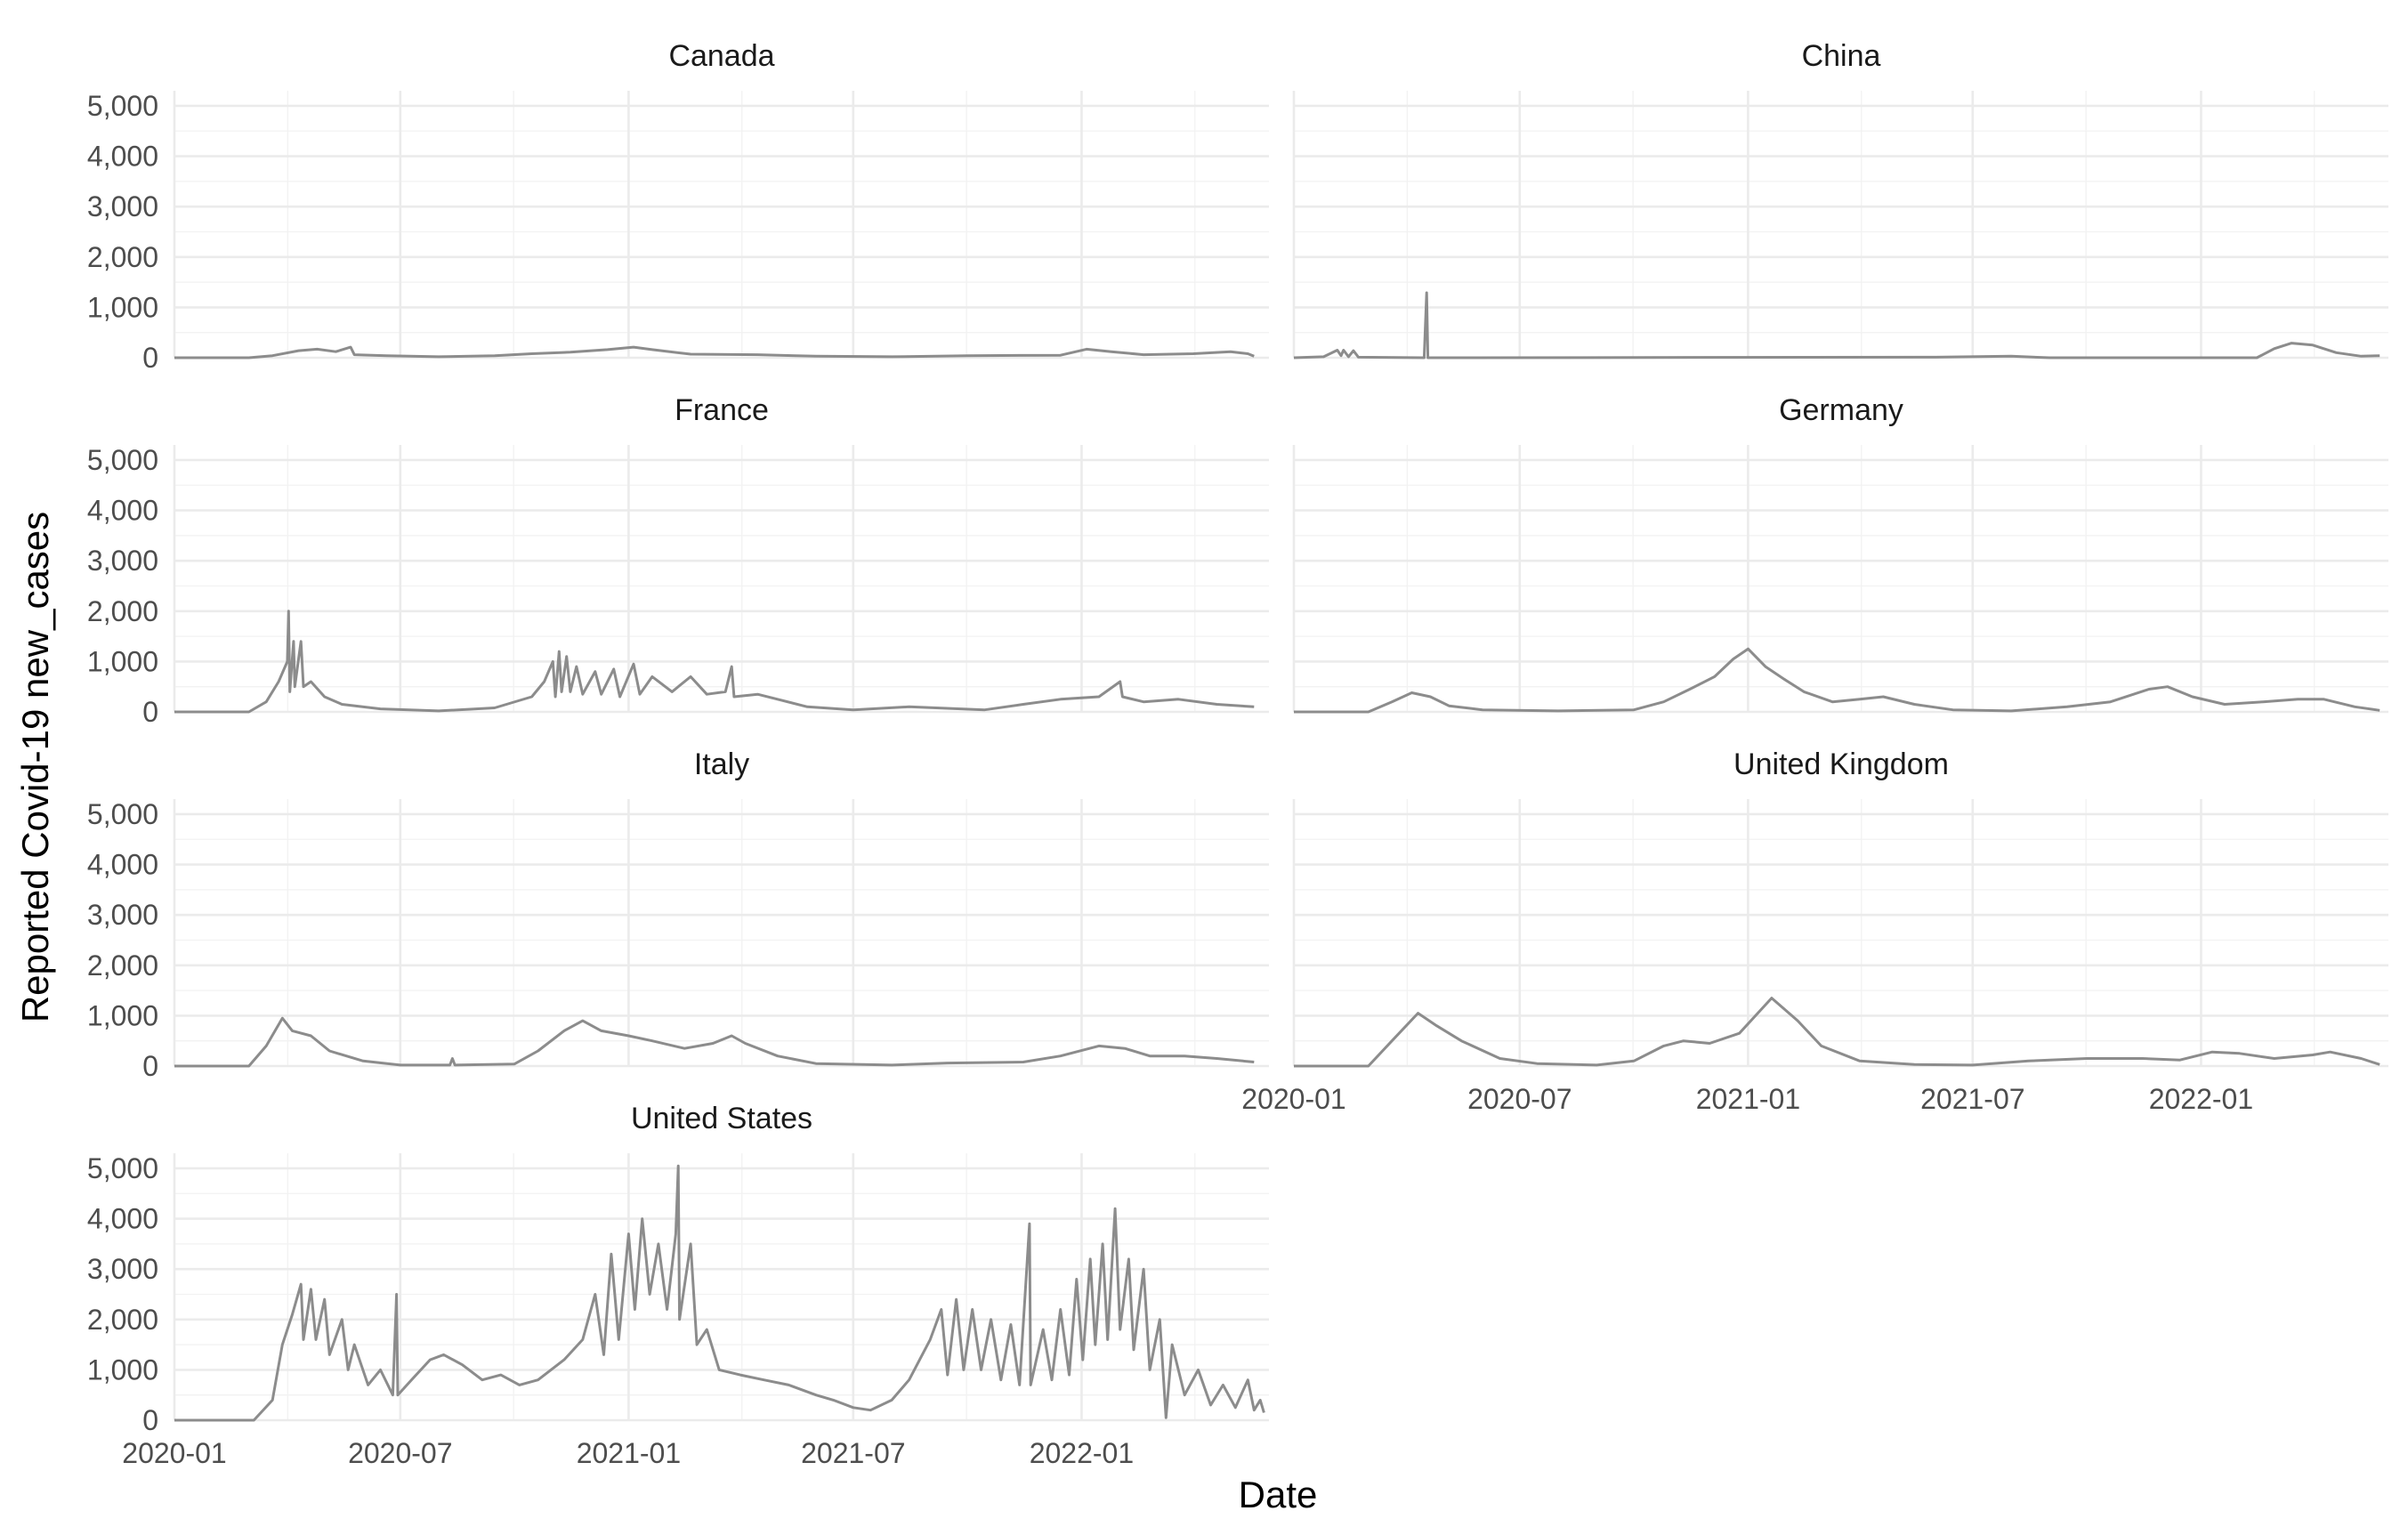 The height and width of the screenshot is (1535, 2408). Describe the element at coordinates (1840, 553) in the screenshot. I see `facet-panel-germany: Germany` at that location.